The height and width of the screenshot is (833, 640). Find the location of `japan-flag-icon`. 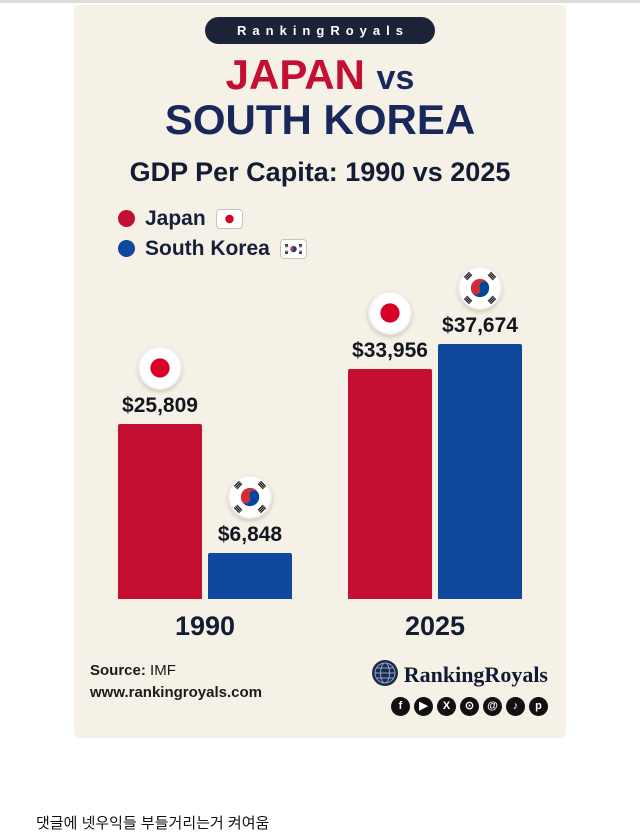

japan-flag-icon is located at coordinates (229, 218).